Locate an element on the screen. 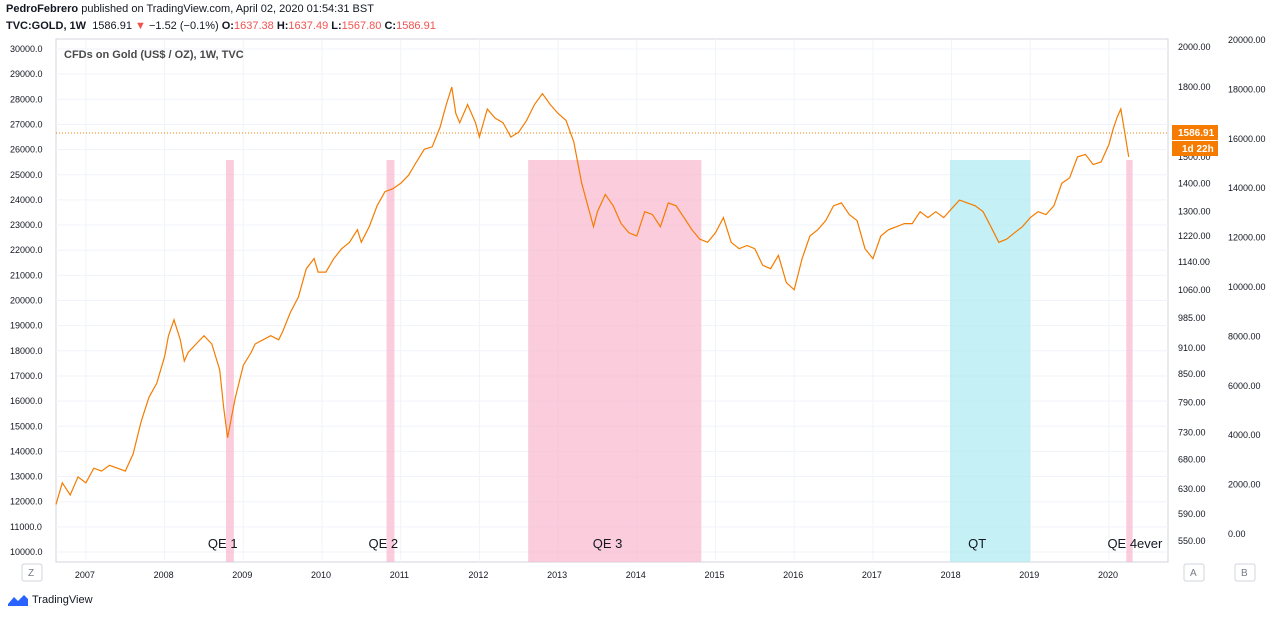 The width and height of the screenshot is (1280, 617). a-axis-button-label: A is located at coordinates (1193, 573).